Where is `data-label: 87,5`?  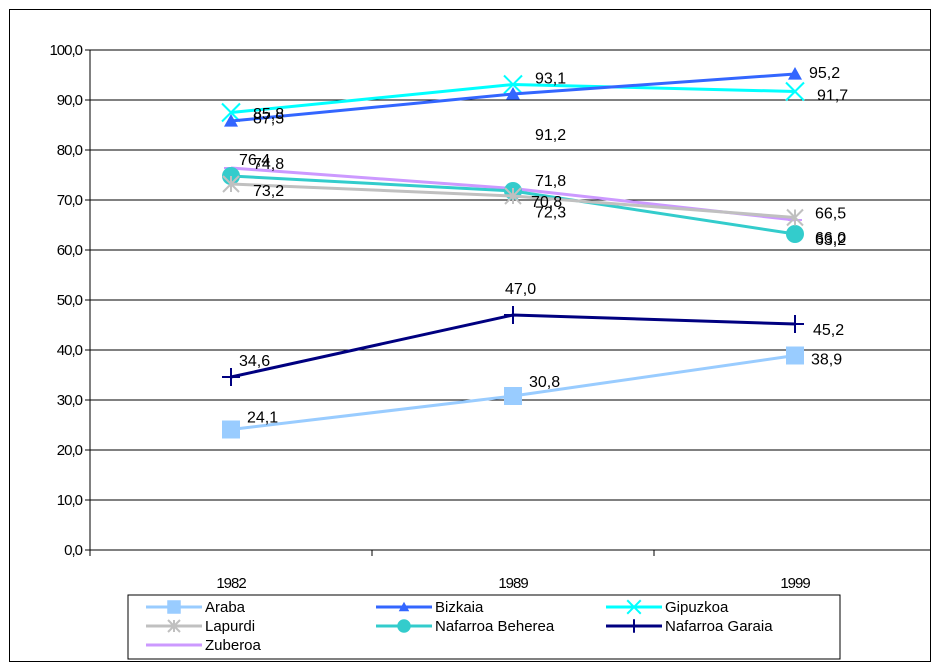
data-label: 87,5 is located at coordinates (268, 119).